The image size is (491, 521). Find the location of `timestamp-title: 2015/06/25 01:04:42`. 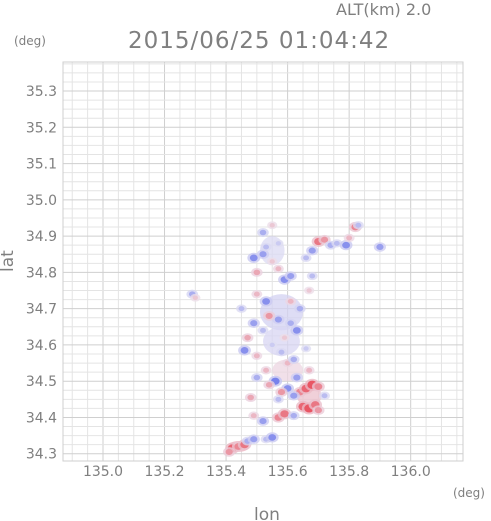

timestamp-title: 2015/06/25 01:04:42 is located at coordinates (259, 41).